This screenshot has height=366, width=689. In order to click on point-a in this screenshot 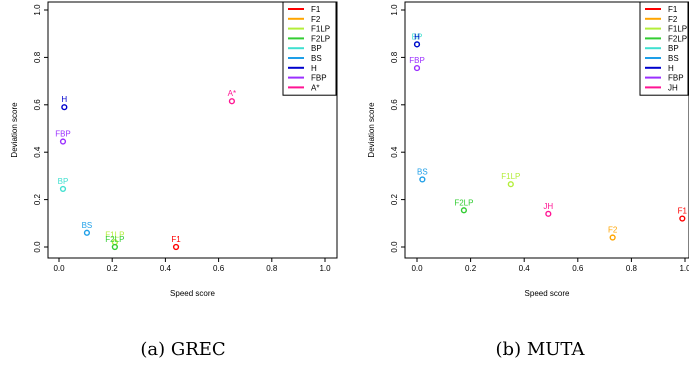, I will do `click(232, 101)`.